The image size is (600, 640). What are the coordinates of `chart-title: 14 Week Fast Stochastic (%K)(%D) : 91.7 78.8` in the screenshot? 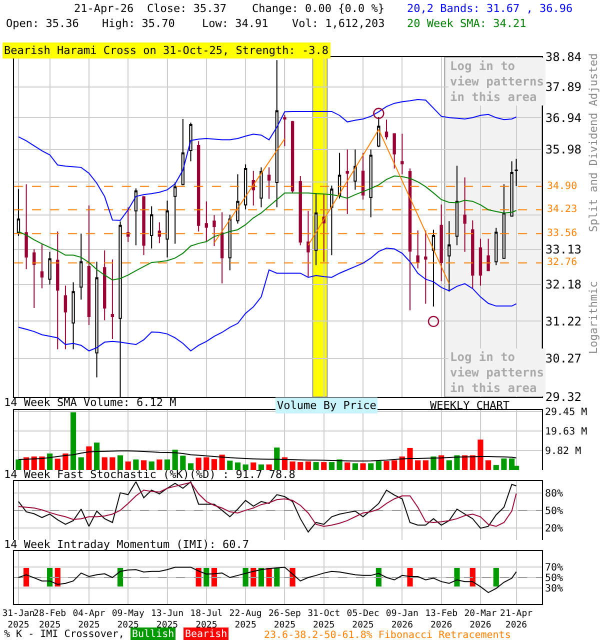 It's located at (150, 474).